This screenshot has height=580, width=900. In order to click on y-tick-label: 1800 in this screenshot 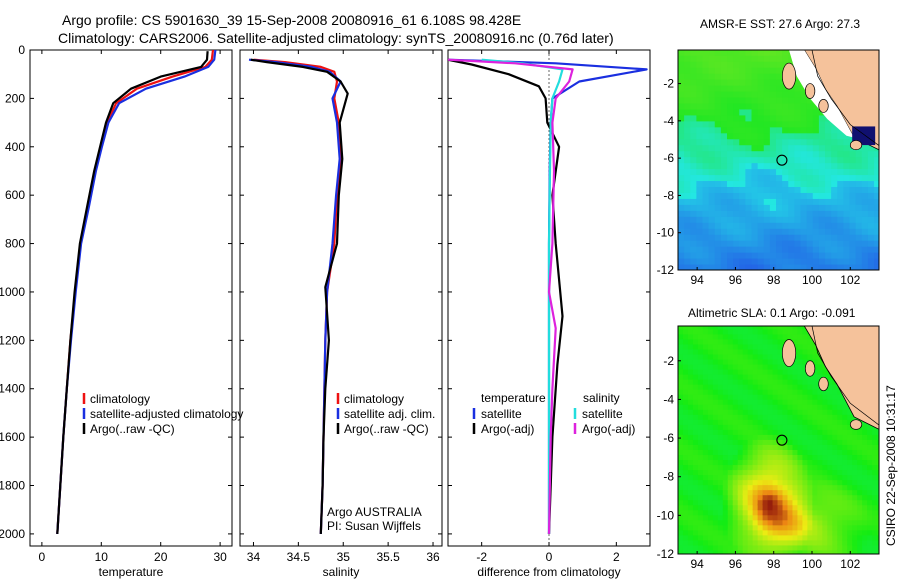, I will do `click(12, 486)`.